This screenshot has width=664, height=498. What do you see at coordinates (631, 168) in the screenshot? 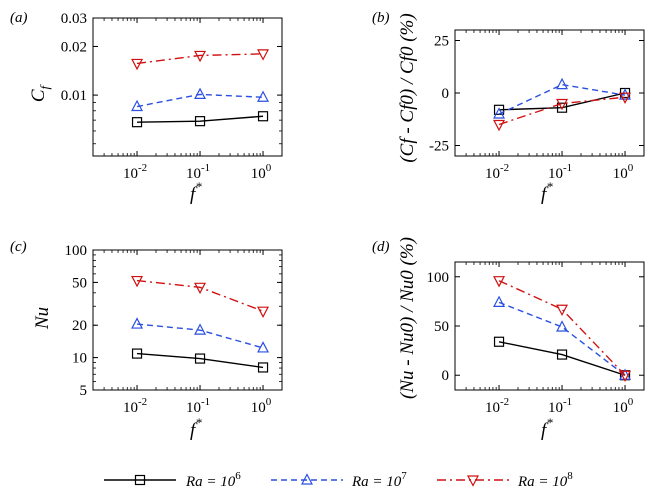
I see `panel-b-xtick-exp: 0` at bounding box center [631, 168].